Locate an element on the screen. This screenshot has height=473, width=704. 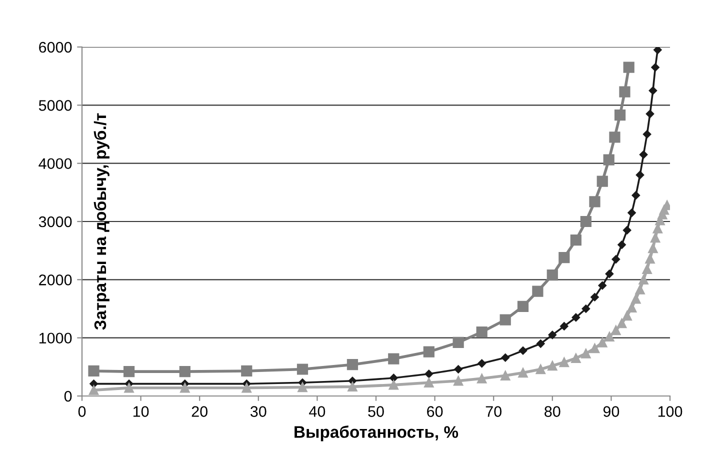
x-tick-label: 70 is located at coordinates (494, 411).